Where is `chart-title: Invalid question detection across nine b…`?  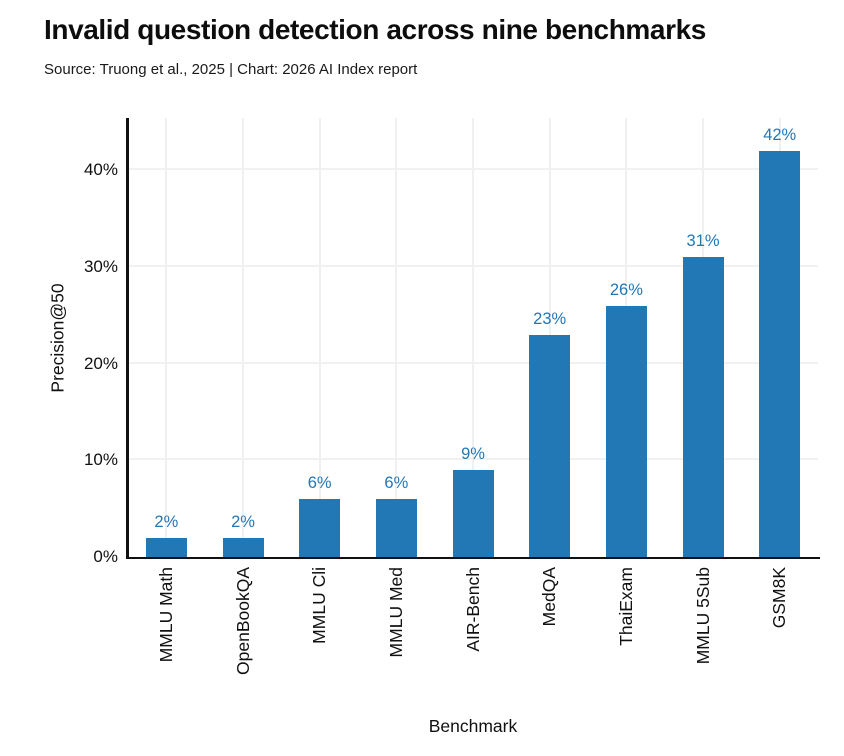
chart-title: Invalid question detection across nine b… is located at coordinates (375, 29).